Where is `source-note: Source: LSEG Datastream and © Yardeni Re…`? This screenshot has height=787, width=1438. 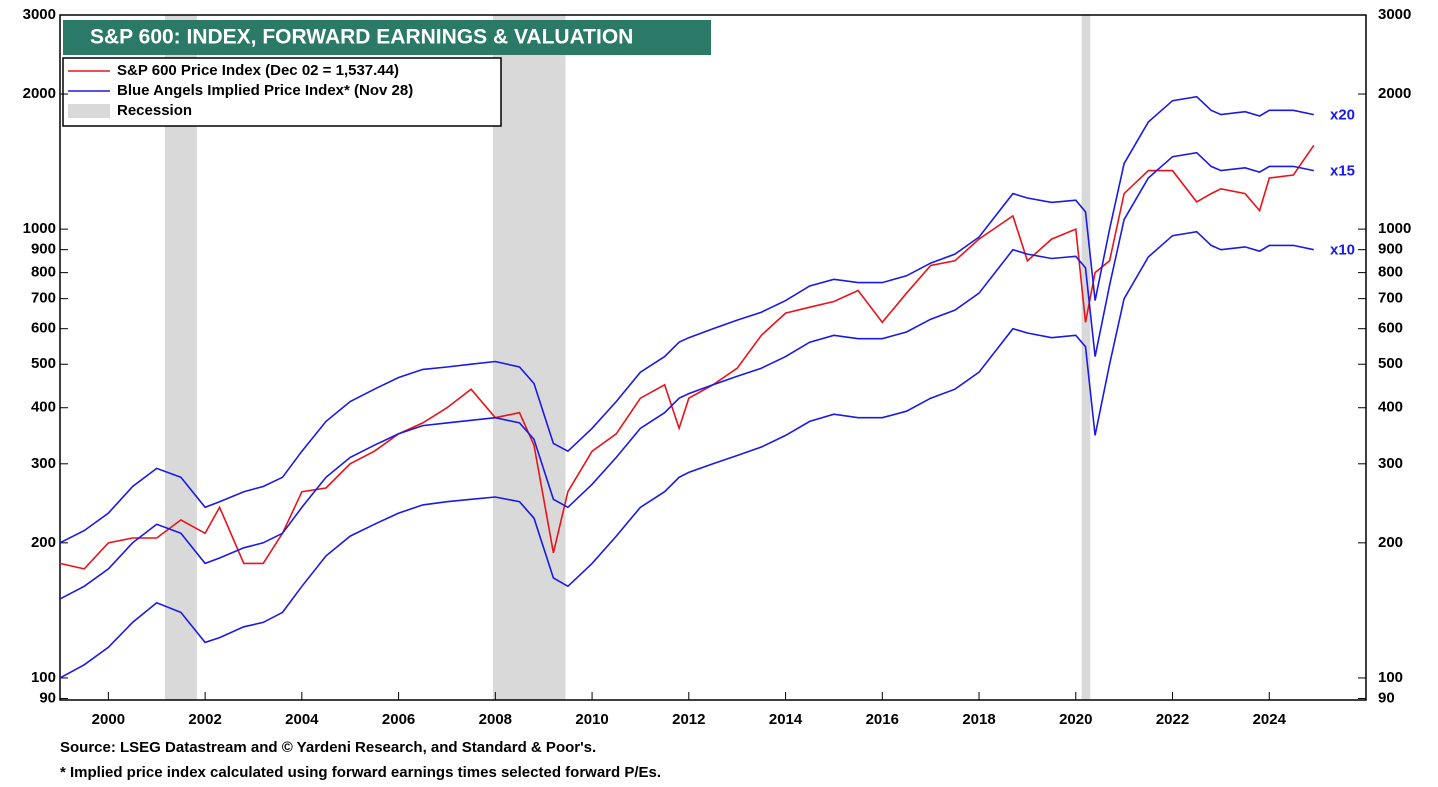 source-note: Source: LSEG Datastream and © Yardeni Re… is located at coordinates (328, 747).